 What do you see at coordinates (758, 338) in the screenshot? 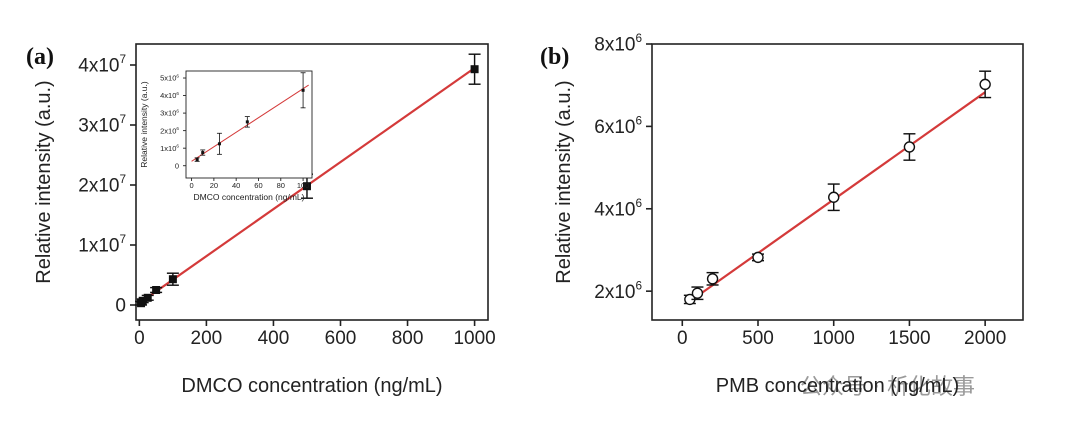
I see `x-tick-label: 500` at bounding box center [758, 338].